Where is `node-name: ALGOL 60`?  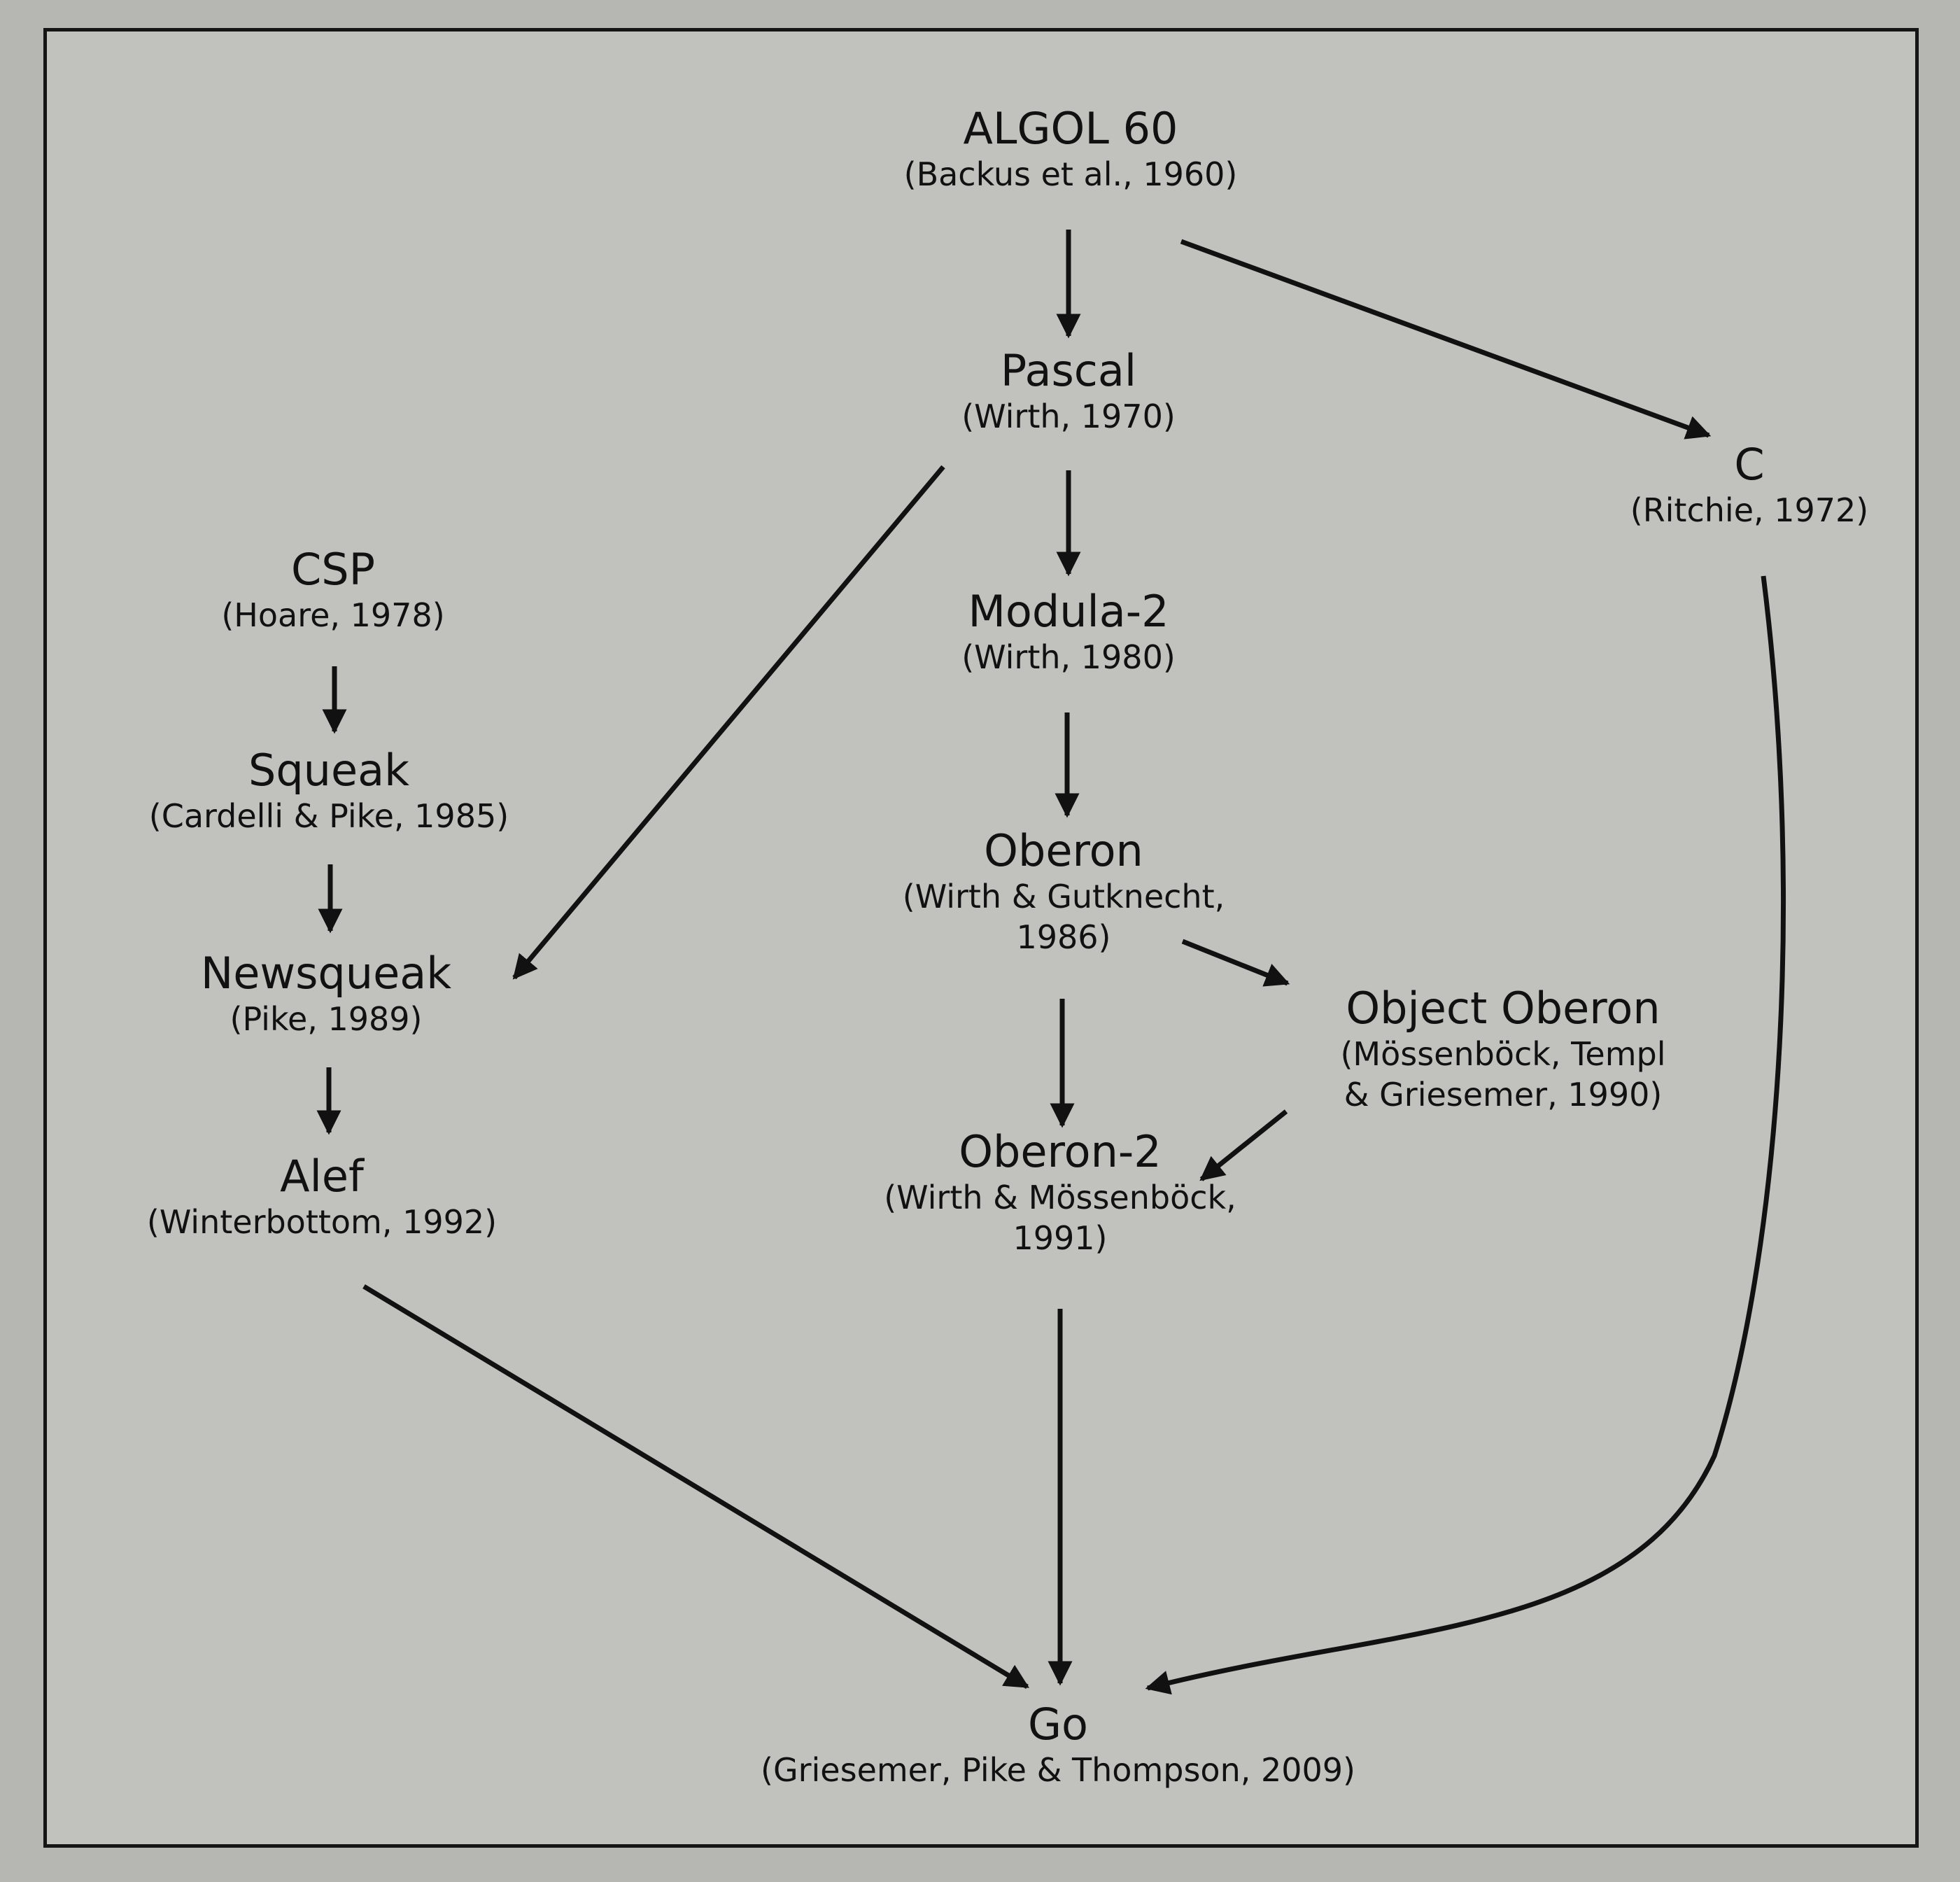 node-name: ALGOL 60 is located at coordinates (1071, 128).